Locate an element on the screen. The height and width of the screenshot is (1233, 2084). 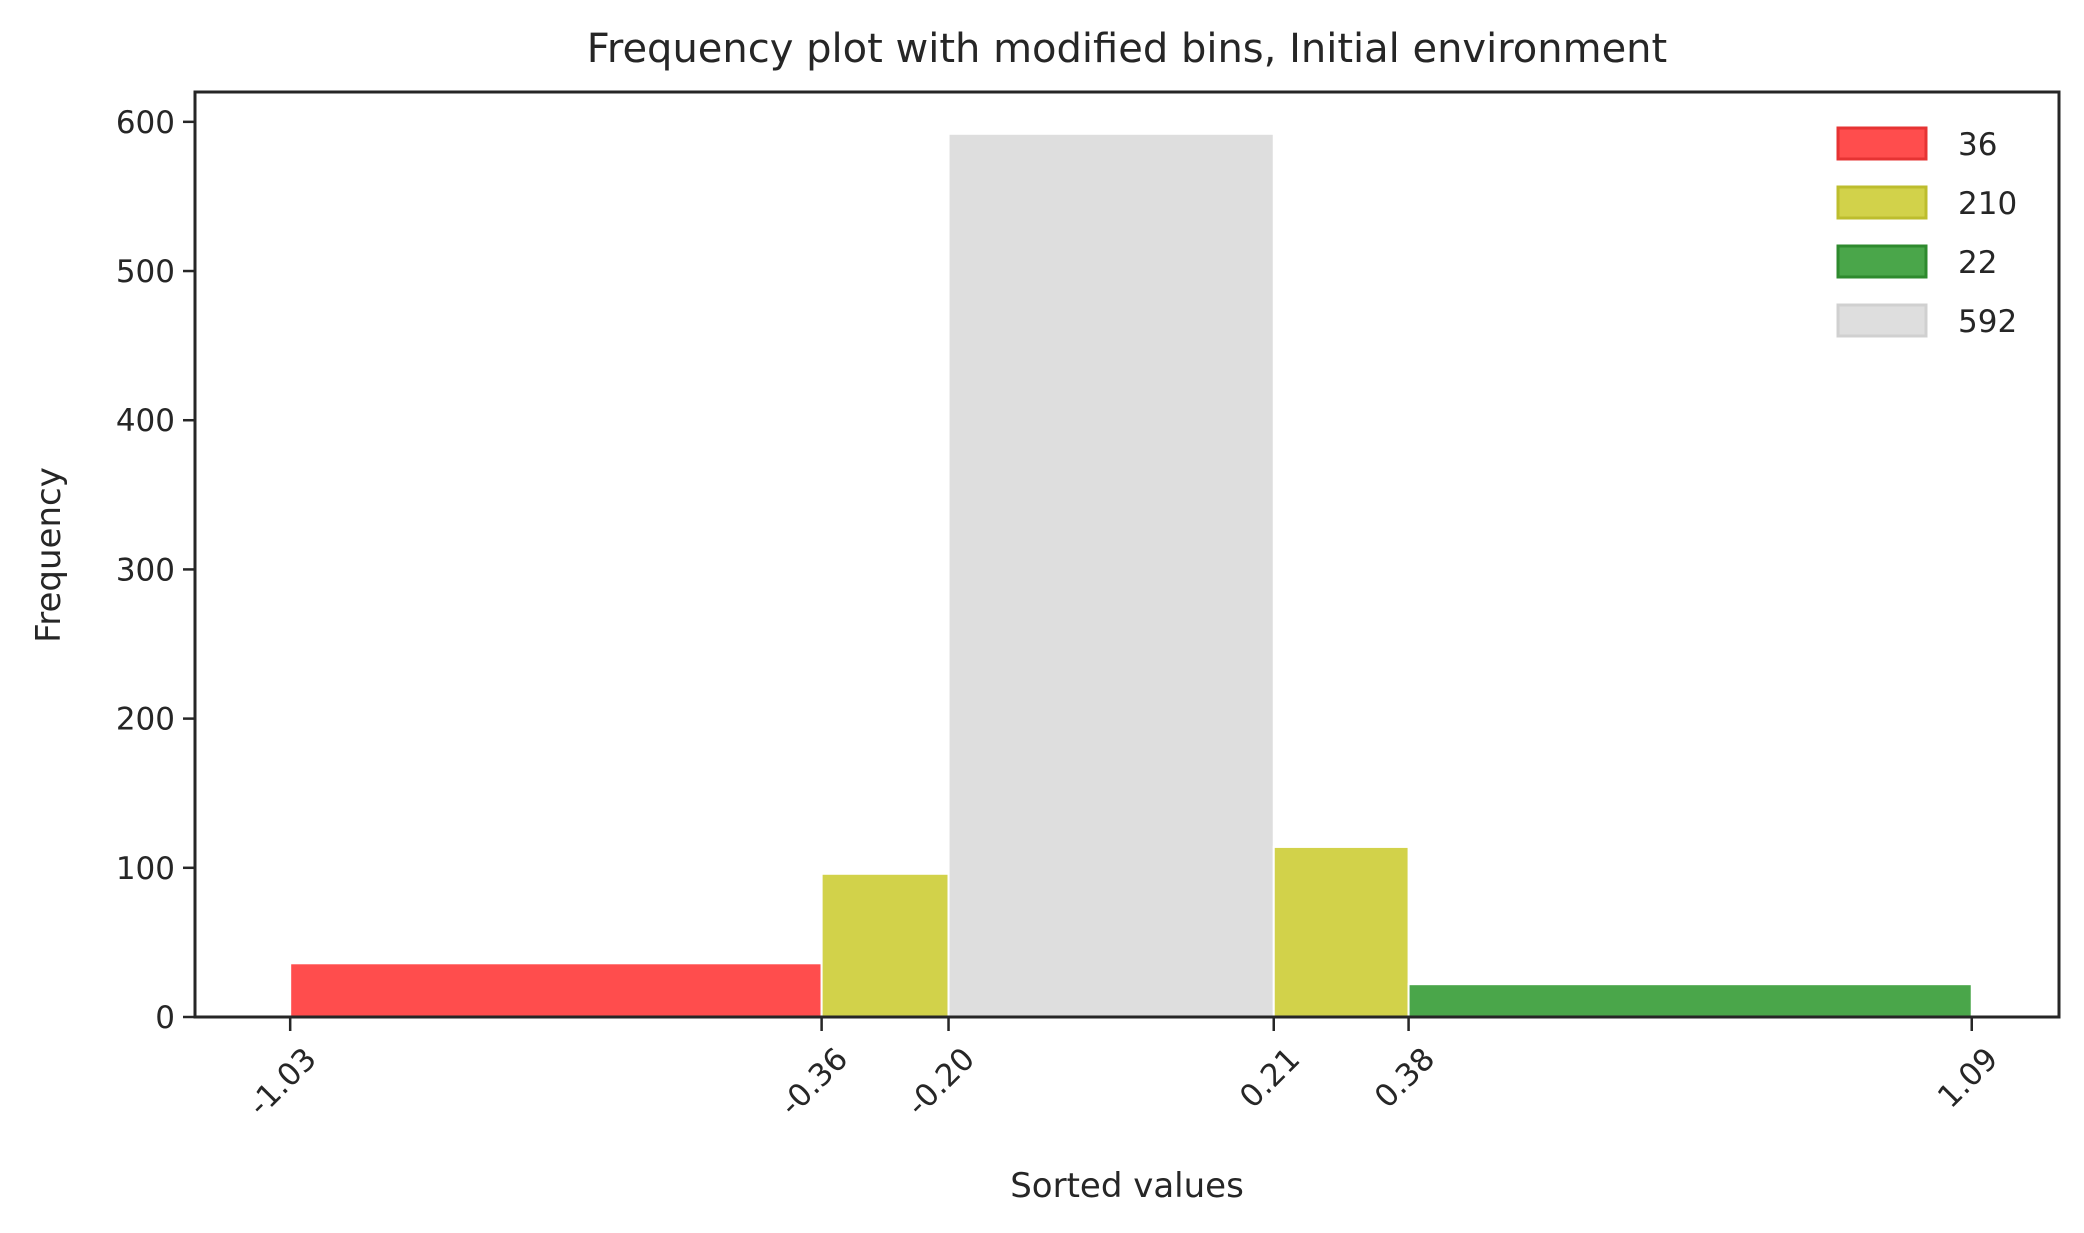
x-tick-label-1: -0.36 is located at coordinates (814, 1082).